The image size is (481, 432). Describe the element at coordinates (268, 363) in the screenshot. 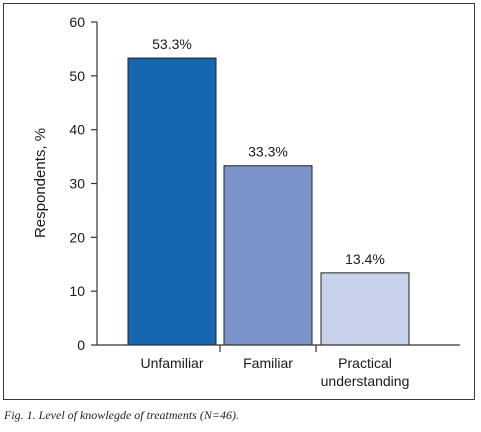

I see `x-category-label: Familiar` at that location.